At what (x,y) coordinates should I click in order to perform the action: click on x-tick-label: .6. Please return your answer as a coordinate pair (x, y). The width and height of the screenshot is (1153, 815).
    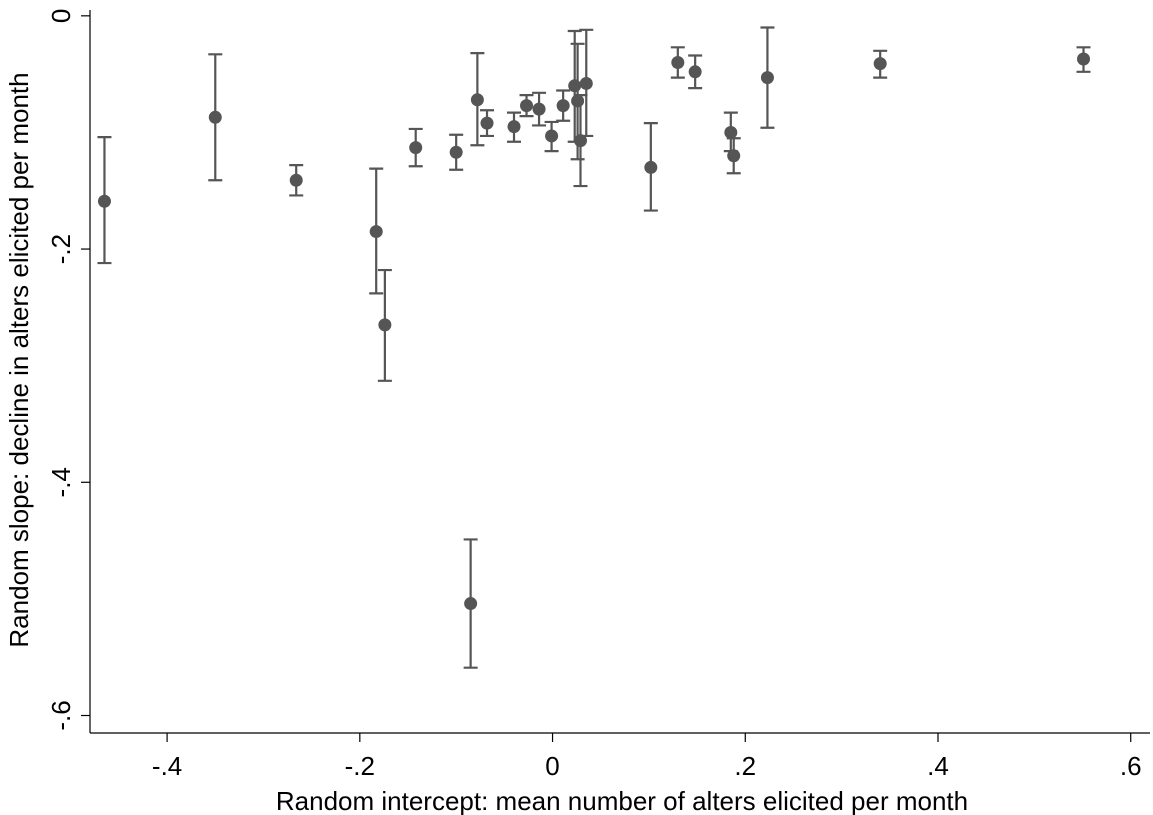
    Looking at the image, I should click on (1131, 766).